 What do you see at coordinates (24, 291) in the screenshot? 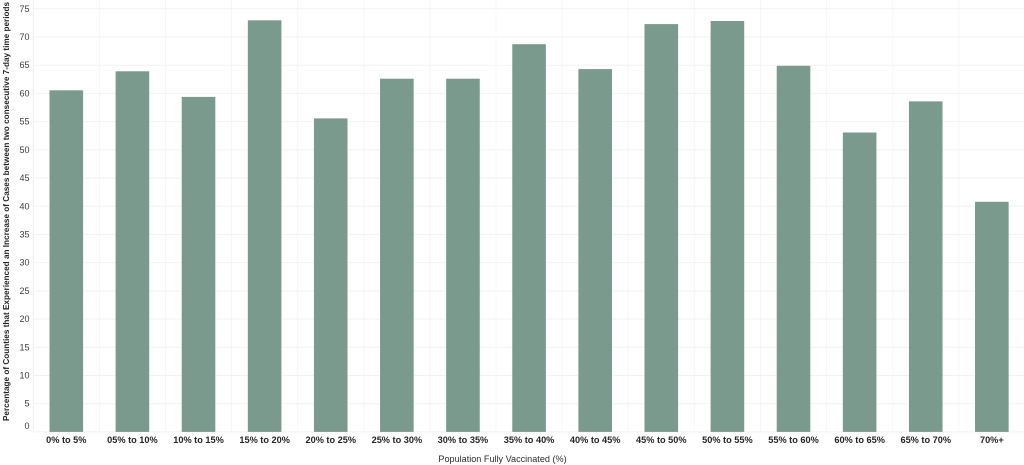
I see `svg-text: 25` at bounding box center [24, 291].